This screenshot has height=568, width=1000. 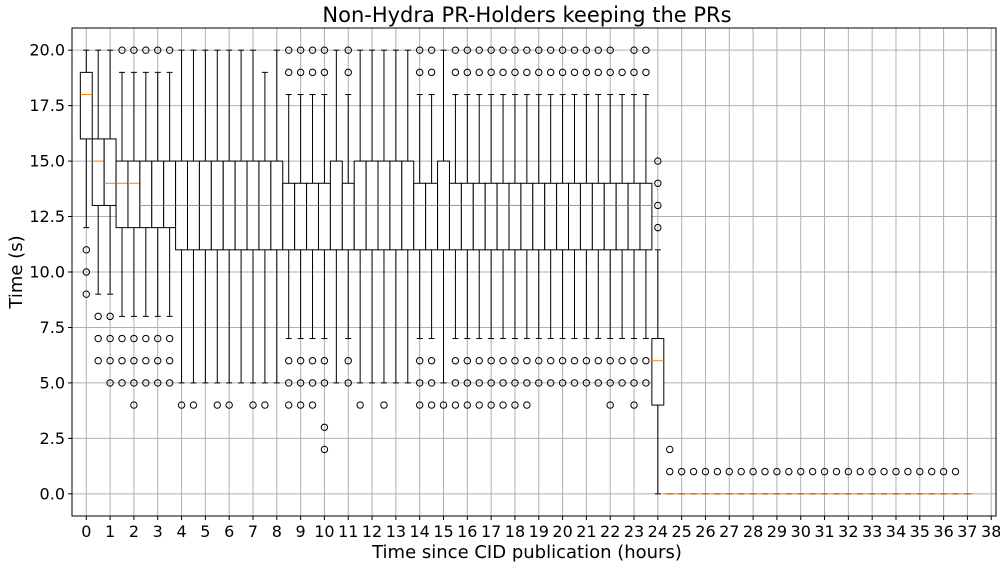 What do you see at coordinates (86, 531) in the screenshot?
I see `x-tick-label: 0` at bounding box center [86, 531].